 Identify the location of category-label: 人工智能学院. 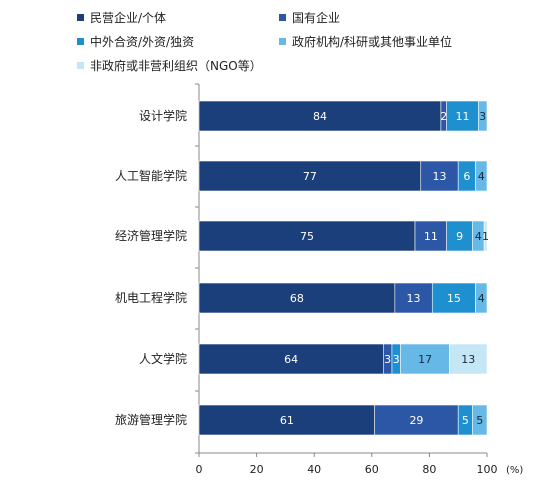
(151, 175).